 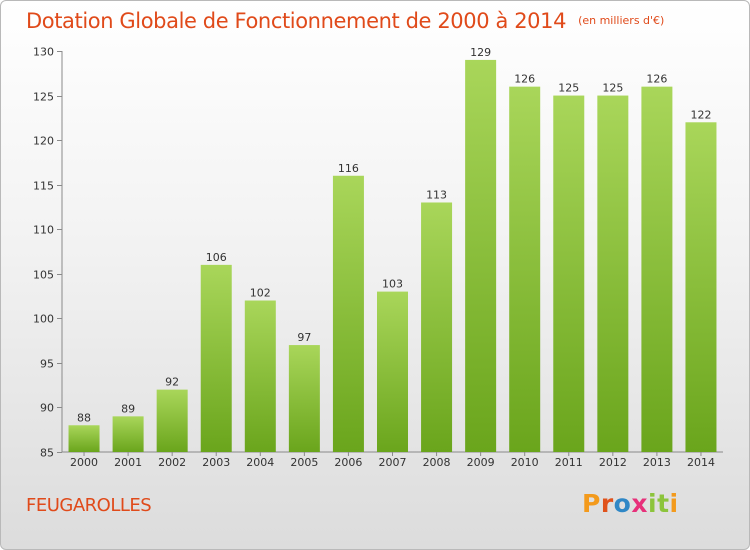 I want to click on y-tick-label: 110, so click(x=43, y=230).